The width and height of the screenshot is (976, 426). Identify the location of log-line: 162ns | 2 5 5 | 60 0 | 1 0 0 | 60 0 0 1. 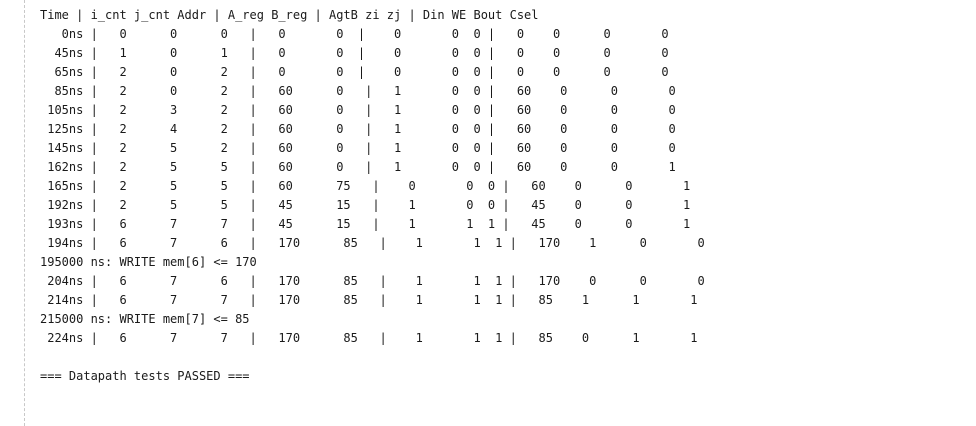
(358, 167).